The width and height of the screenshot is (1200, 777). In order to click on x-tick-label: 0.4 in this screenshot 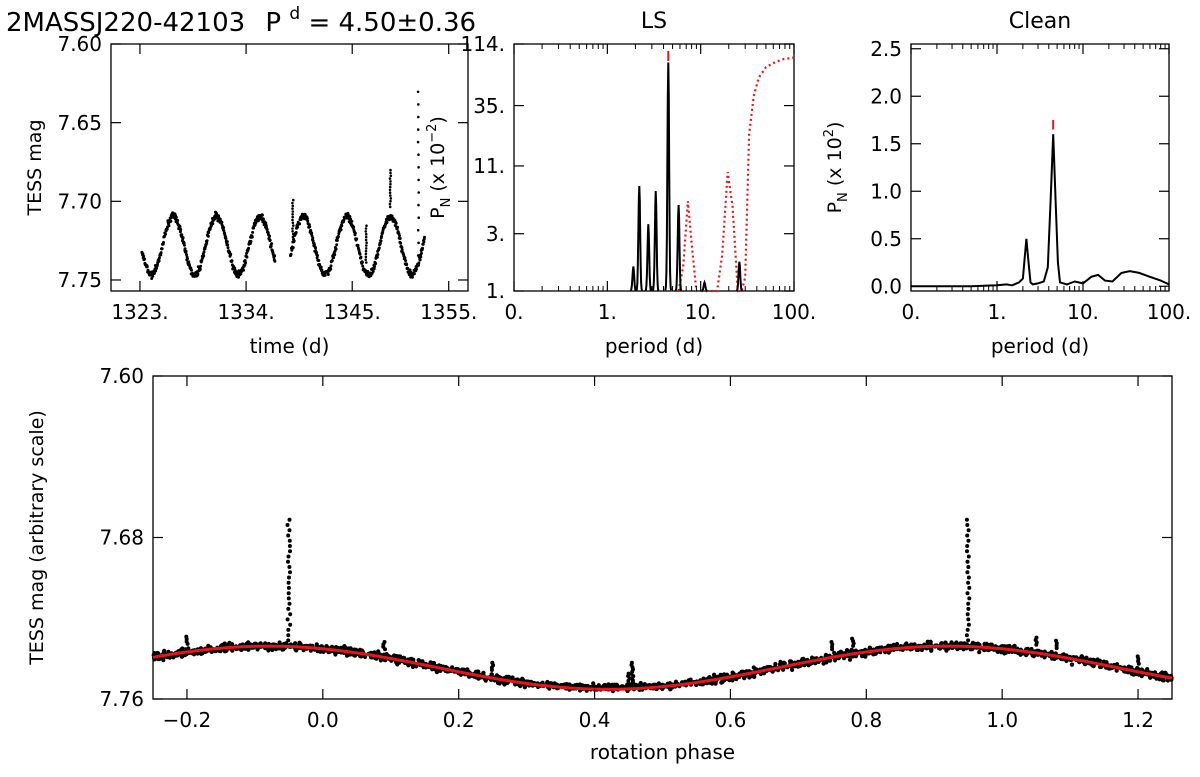, I will do `click(595, 720)`.